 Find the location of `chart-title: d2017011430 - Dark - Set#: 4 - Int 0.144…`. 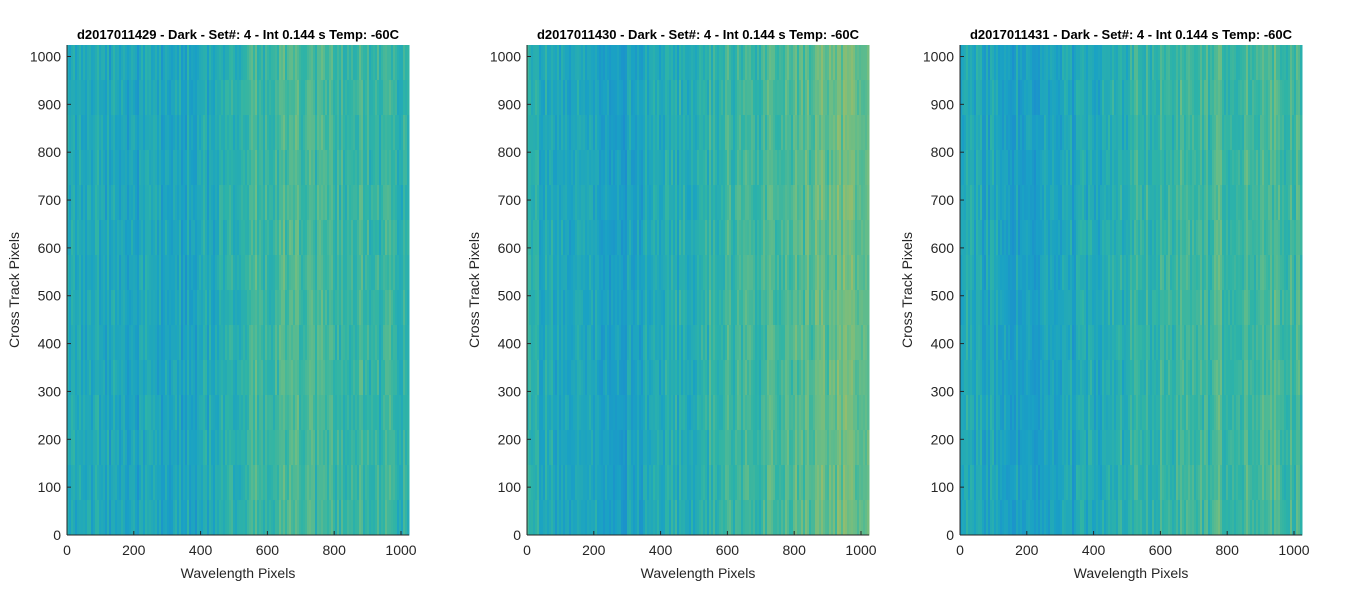

chart-title: d2017011430 - Dark - Set#: 4 - Int 0.144… is located at coordinates (698, 34).